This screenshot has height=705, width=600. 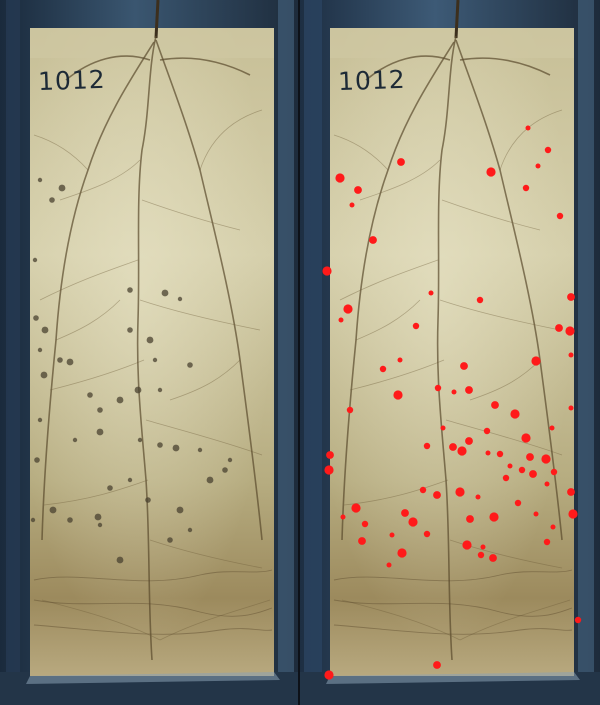 What do you see at coordinates (372, 80) in the screenshot?
I see `sample-label-right: 1012` at bounding box center [372, 80].